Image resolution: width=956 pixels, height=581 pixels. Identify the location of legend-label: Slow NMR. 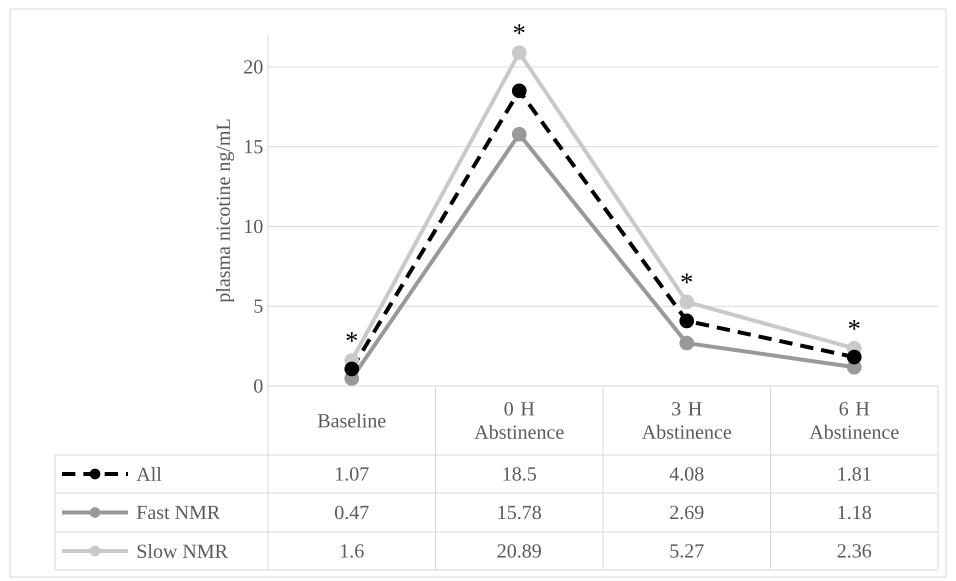
(183, 551).